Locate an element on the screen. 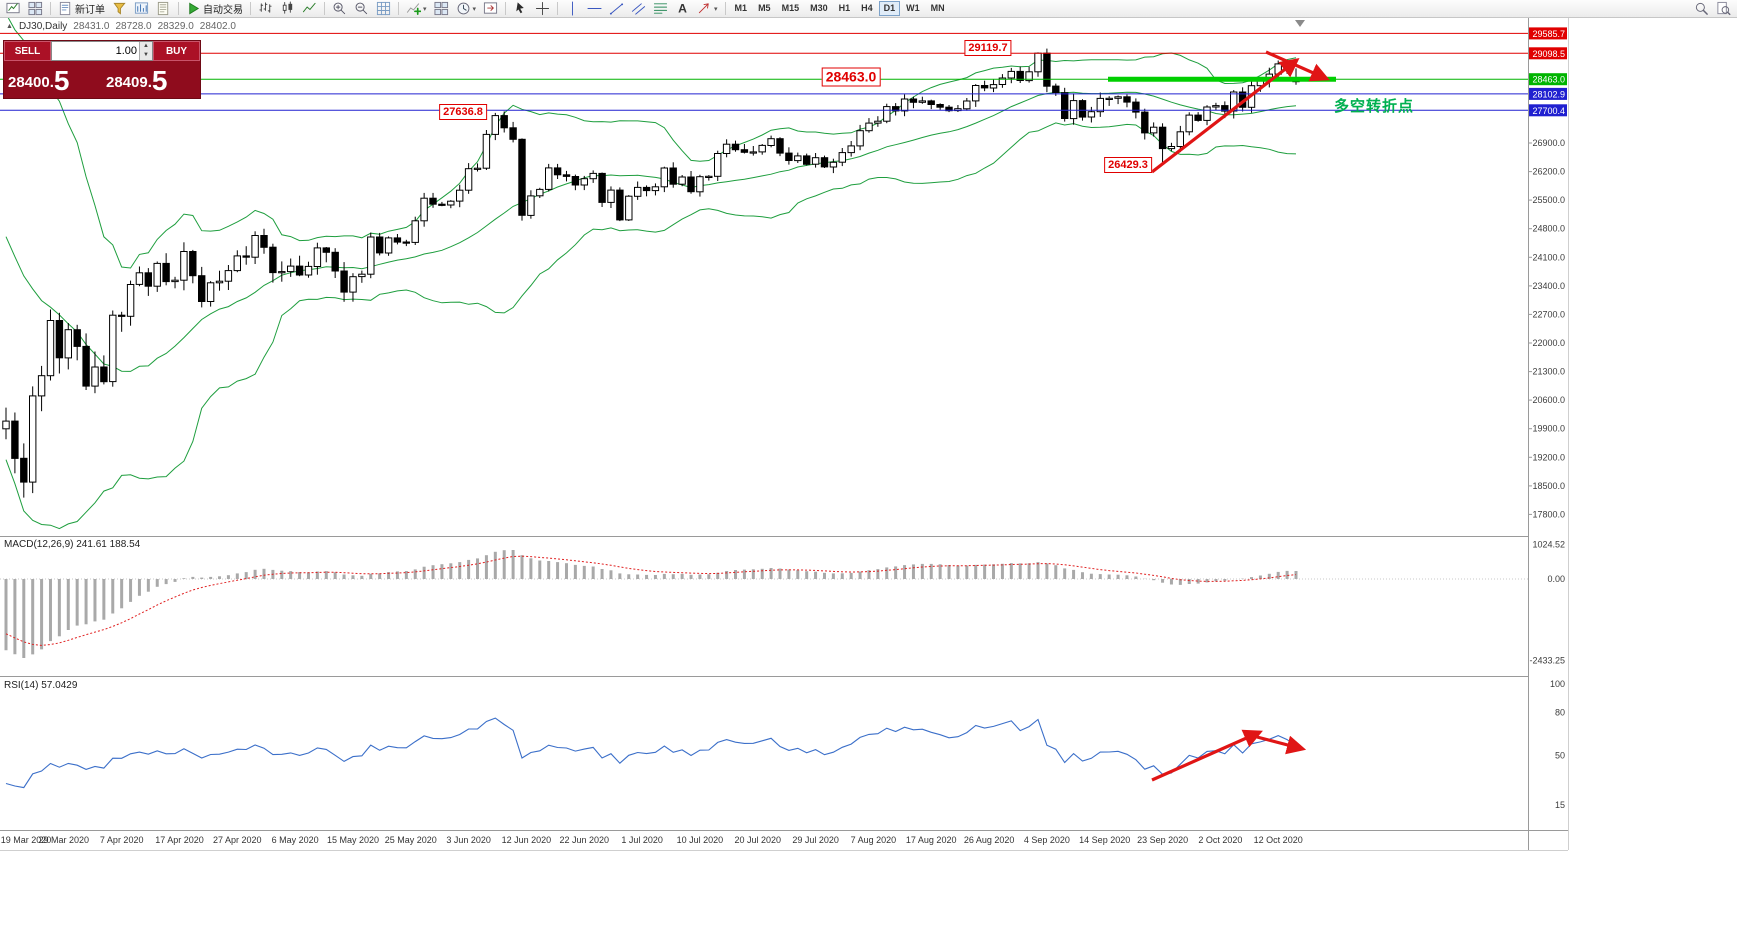 The height and width of the screenshot is (942, 1737). bar-chart-button is located at coordinates (265, 9).